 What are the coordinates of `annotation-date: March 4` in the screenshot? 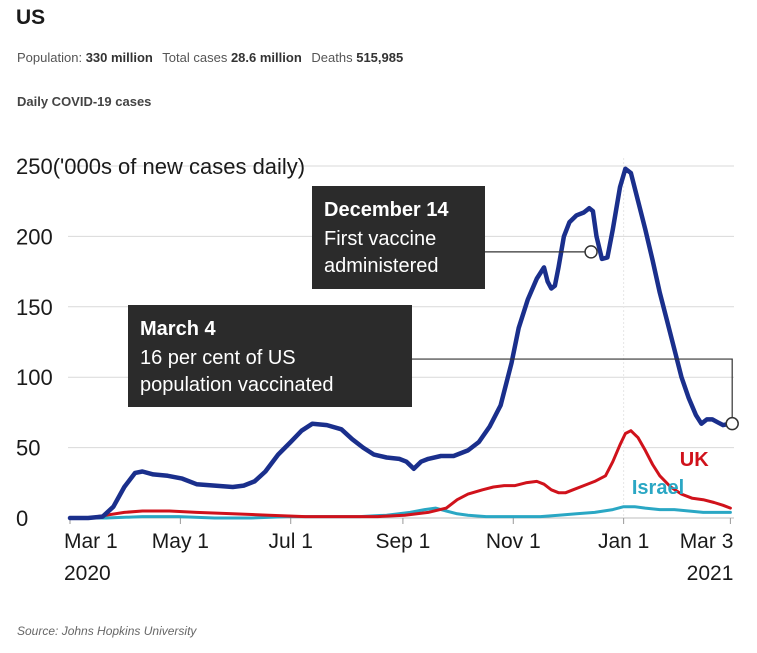 It's located at (178, 329).